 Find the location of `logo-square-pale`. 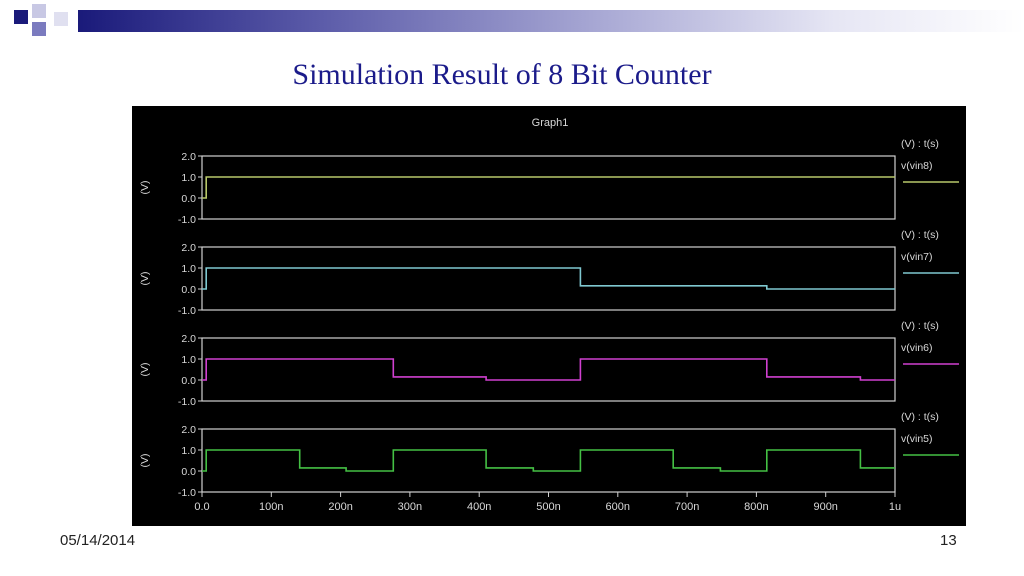

logo-square-pale is located at coordinates (61, 19).